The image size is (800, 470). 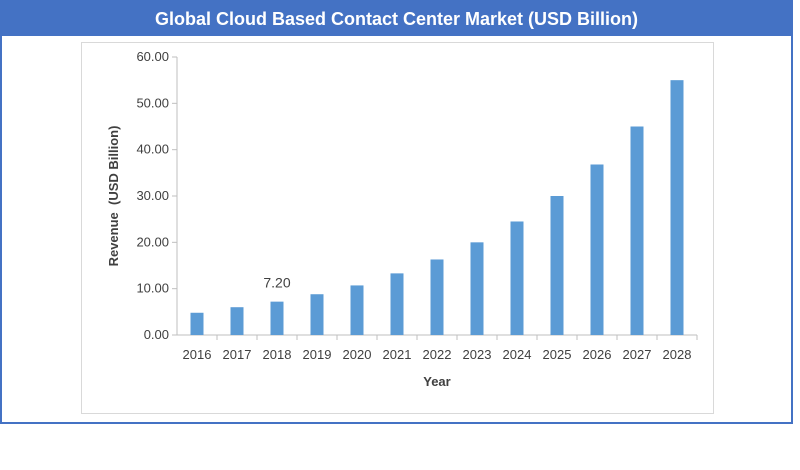 What do you see at coordinates (152, 56) in the screenshot?
I see `y-tick-label: 60.00` at bounding box center [152, 56].